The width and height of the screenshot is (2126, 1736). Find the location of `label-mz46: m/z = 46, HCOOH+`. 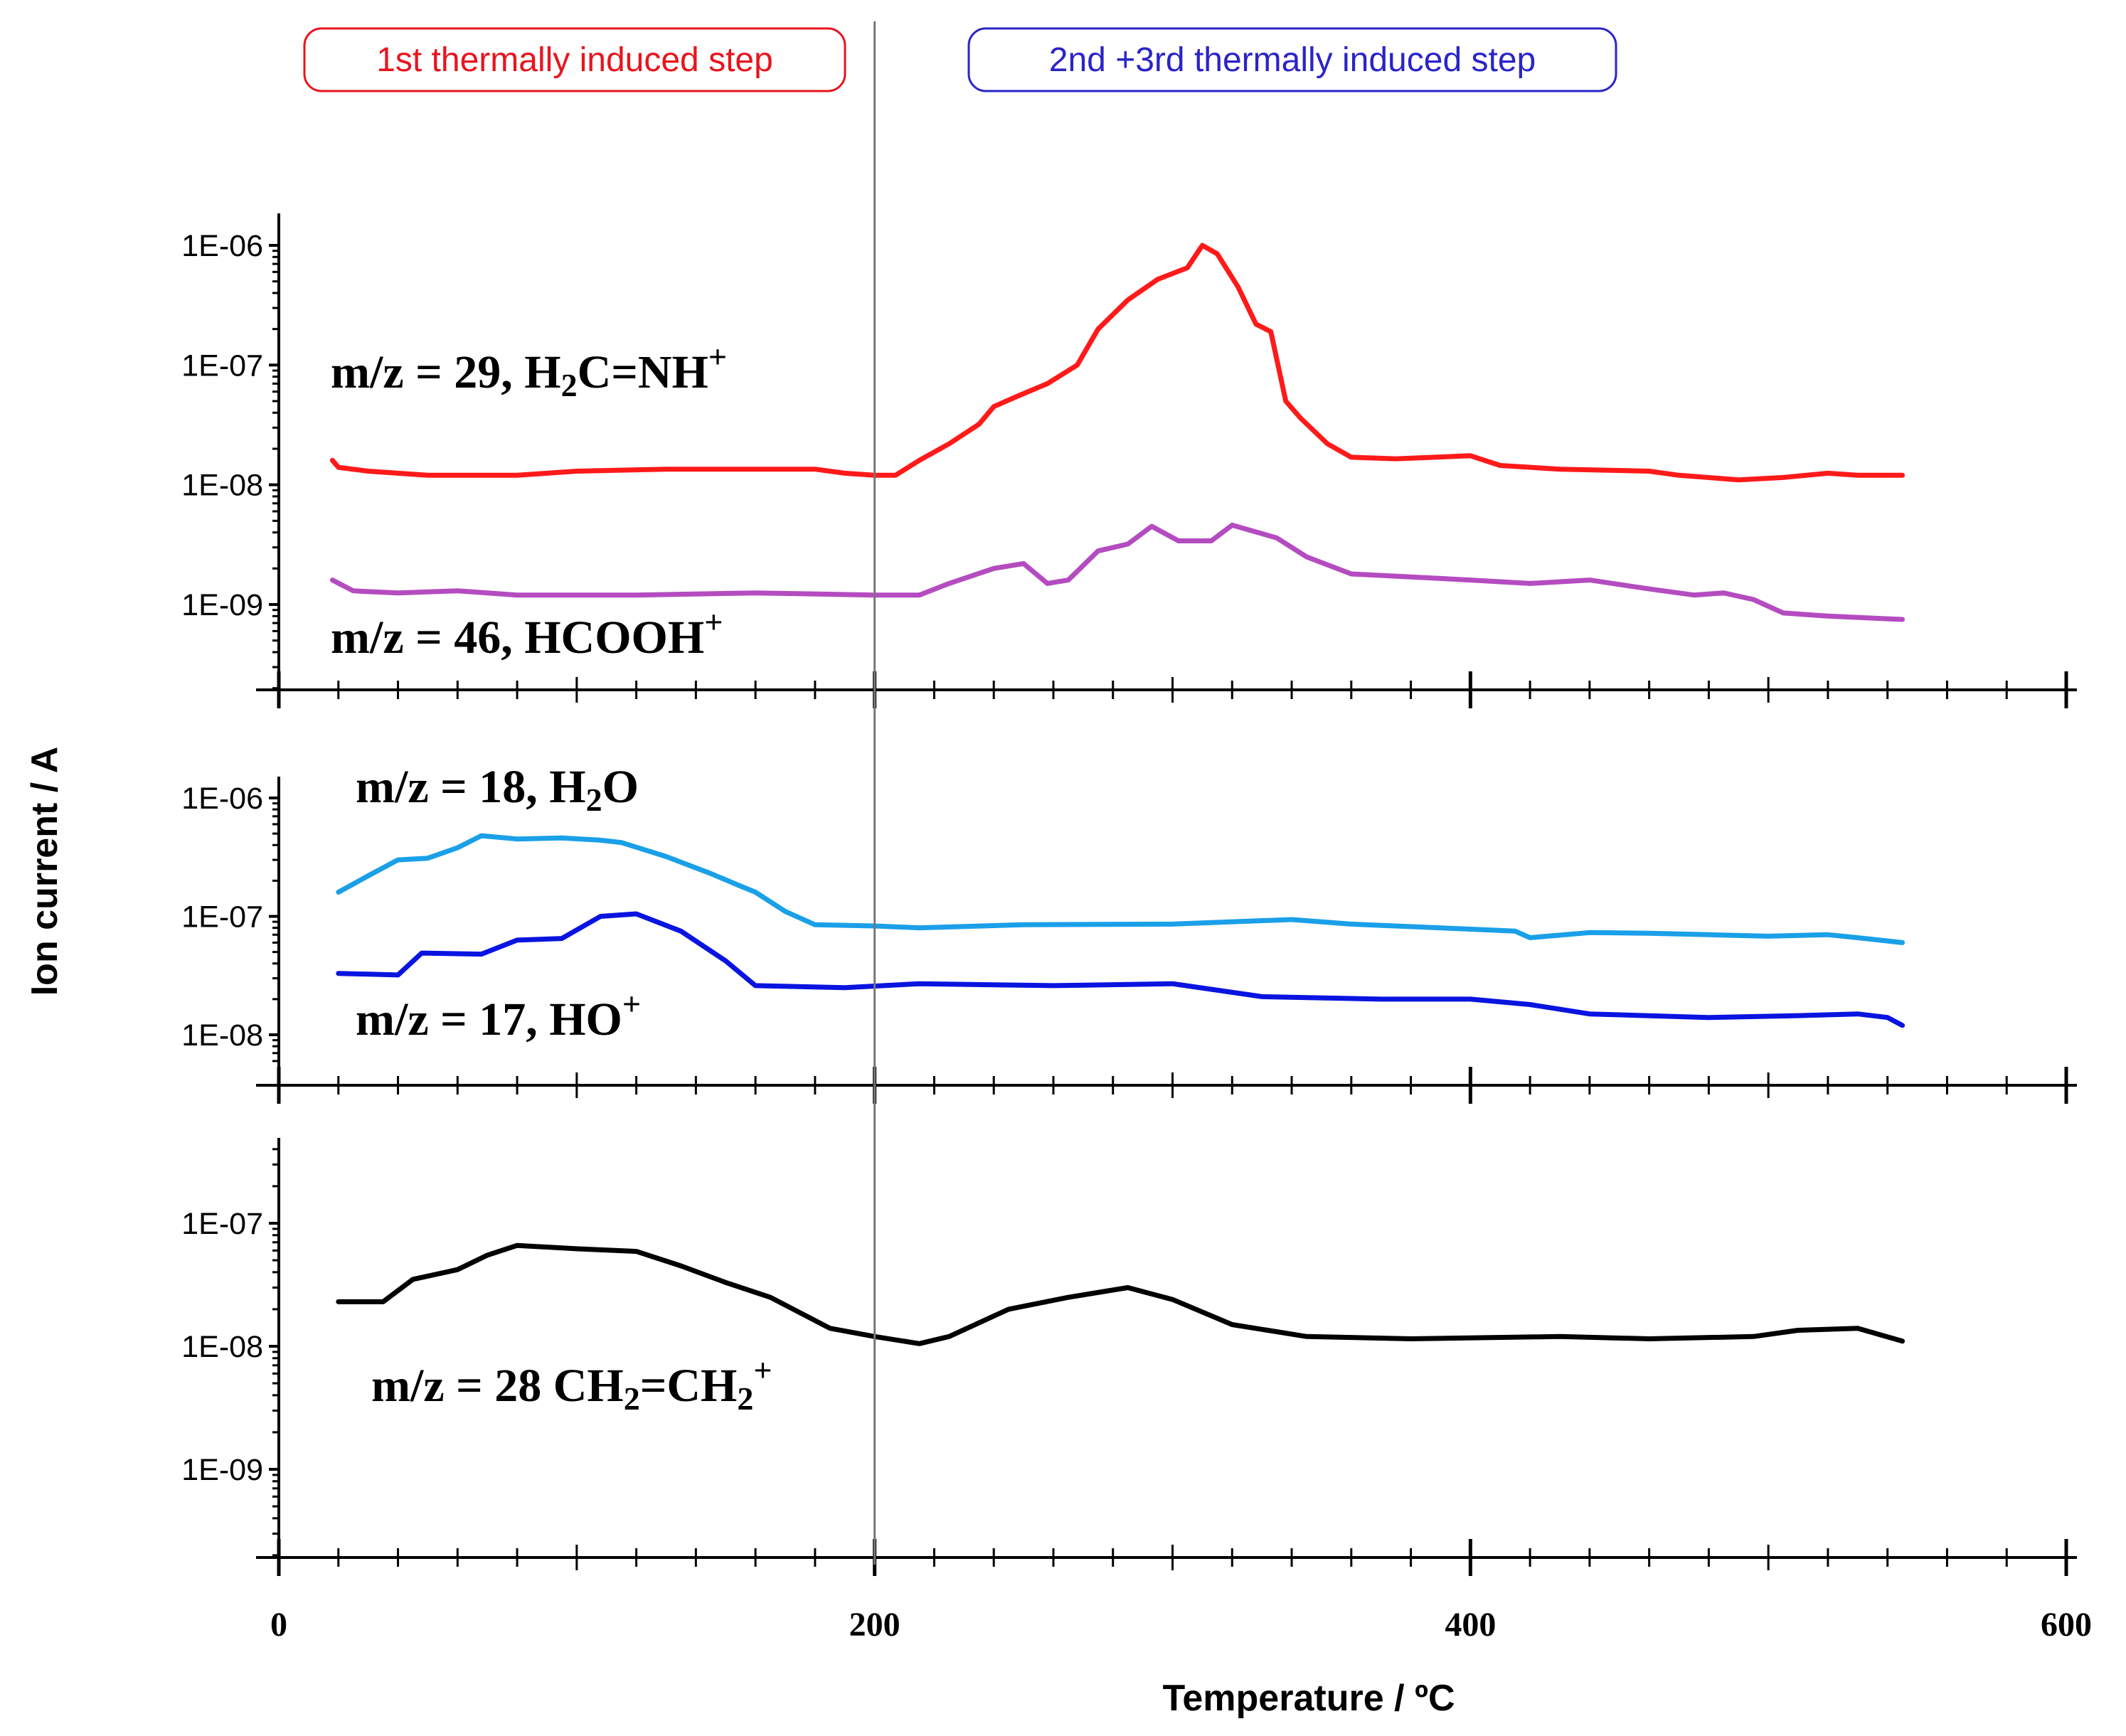

label-mz46: m/z = 46, HCOOH+ is located at coordinates (527, 634).